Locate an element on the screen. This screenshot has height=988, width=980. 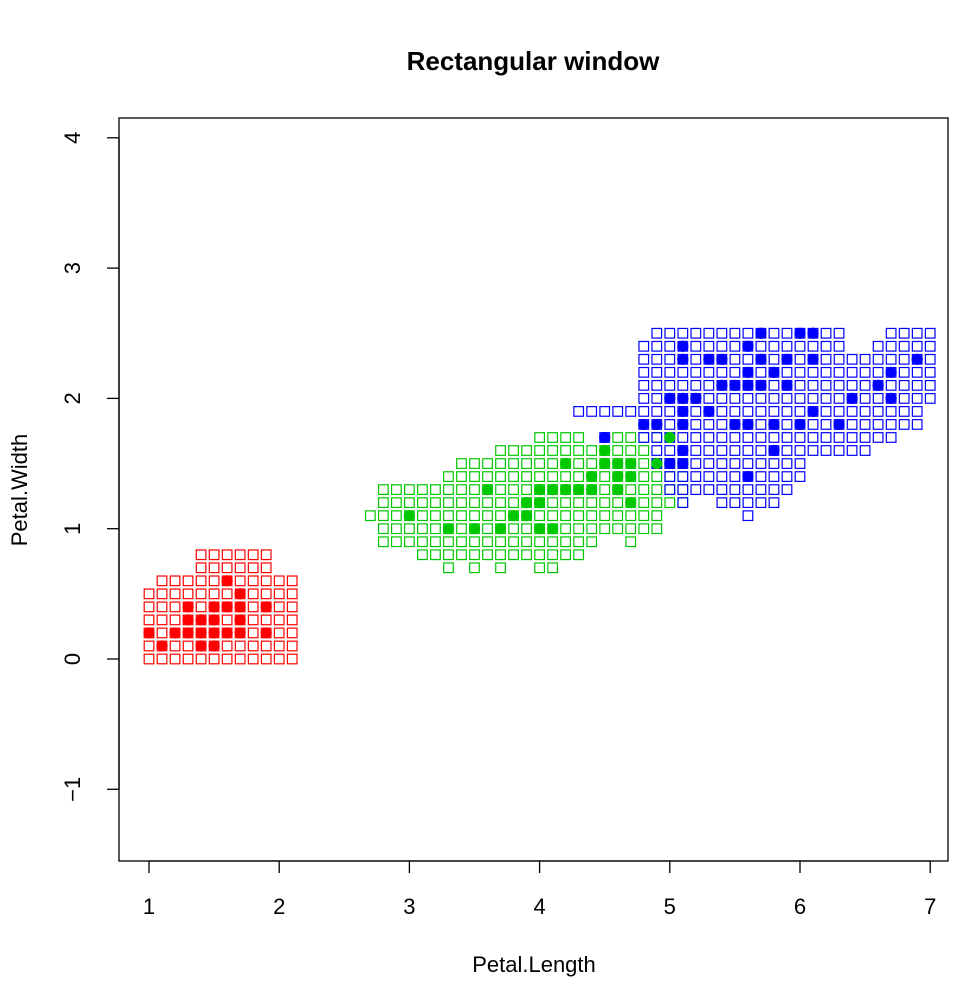
x-axis: 1 2 3 4 5 6 7 is located at coordinates (539, 889).